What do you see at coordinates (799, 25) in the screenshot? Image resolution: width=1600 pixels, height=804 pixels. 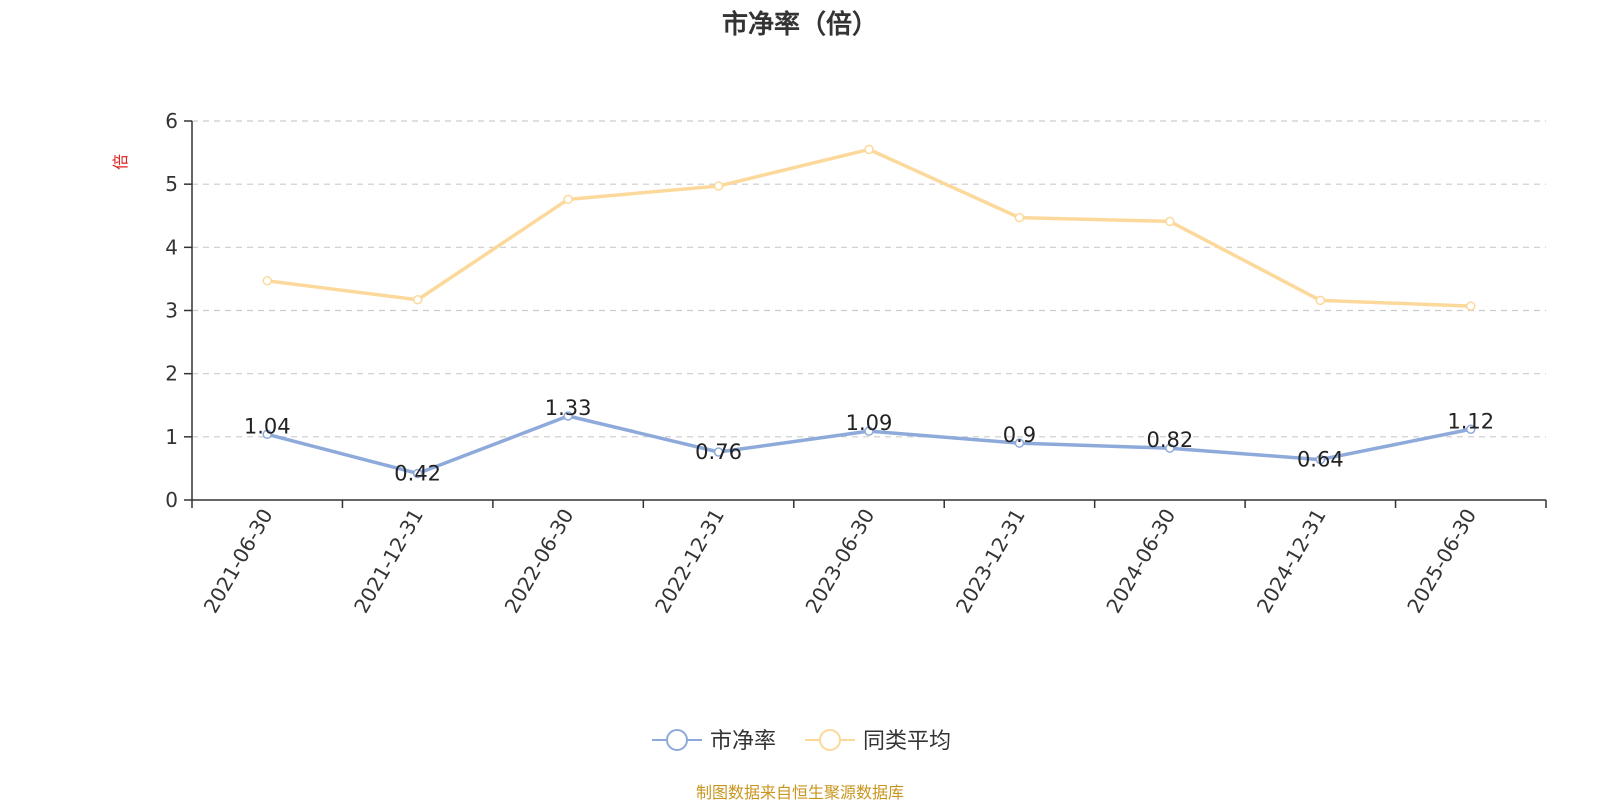 I see `chart-title: 市净率（倍）` at bounding box center [799, 25].